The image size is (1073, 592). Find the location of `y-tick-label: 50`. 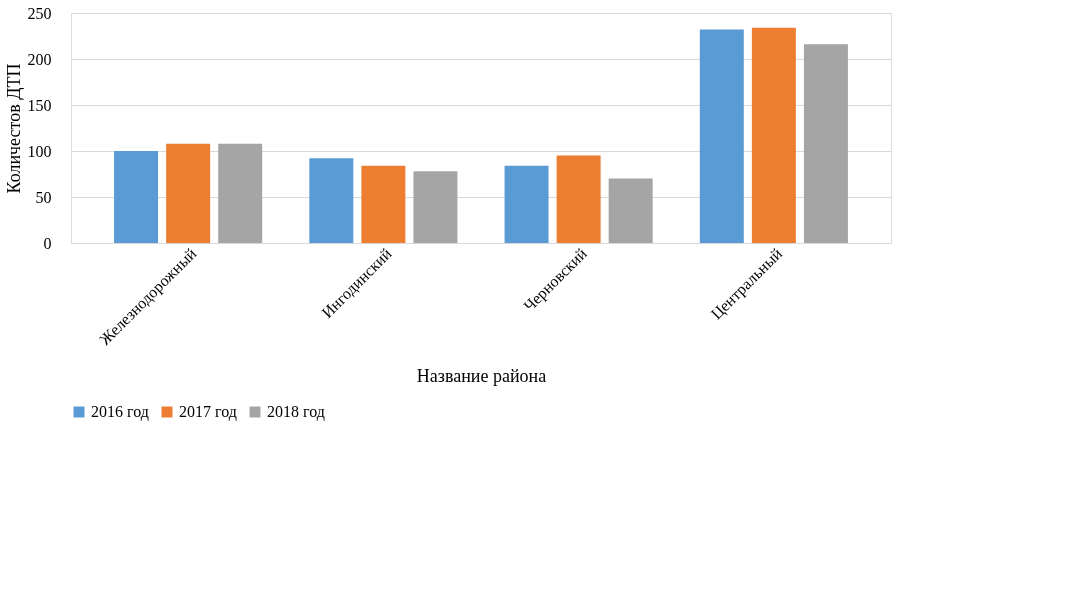

y-tick-label: 50 is located at coordinates (43, 197).